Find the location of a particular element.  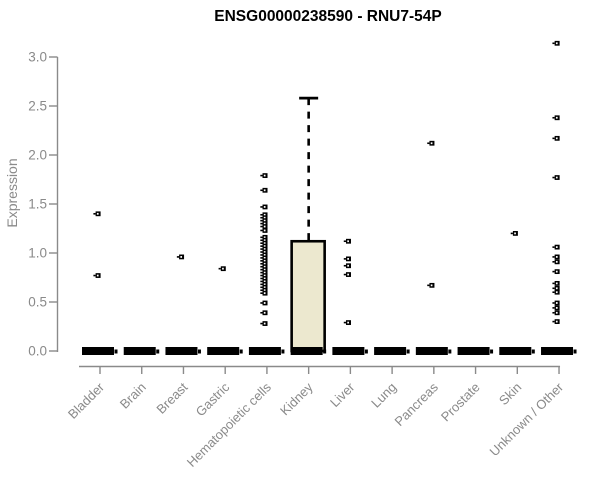

category-lung is located at coordinates (392, 351).